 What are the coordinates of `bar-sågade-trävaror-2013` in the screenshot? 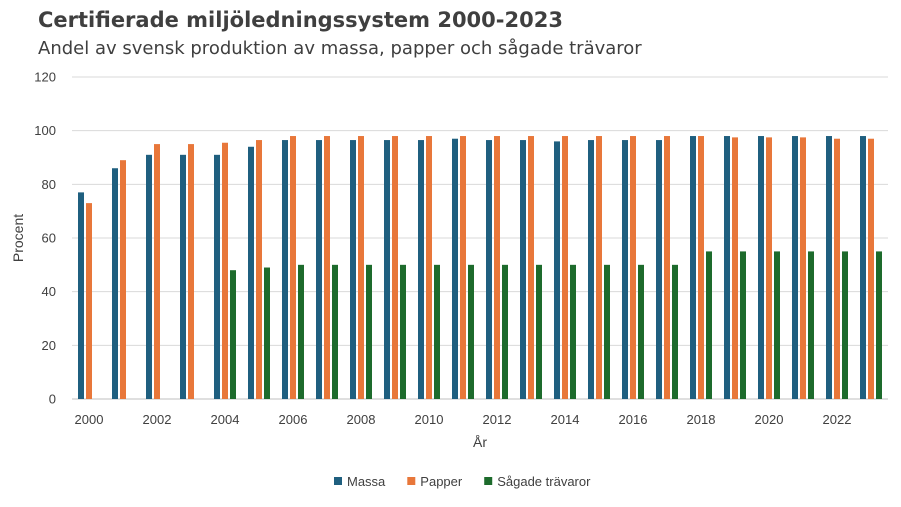 It's located at (539, 331).